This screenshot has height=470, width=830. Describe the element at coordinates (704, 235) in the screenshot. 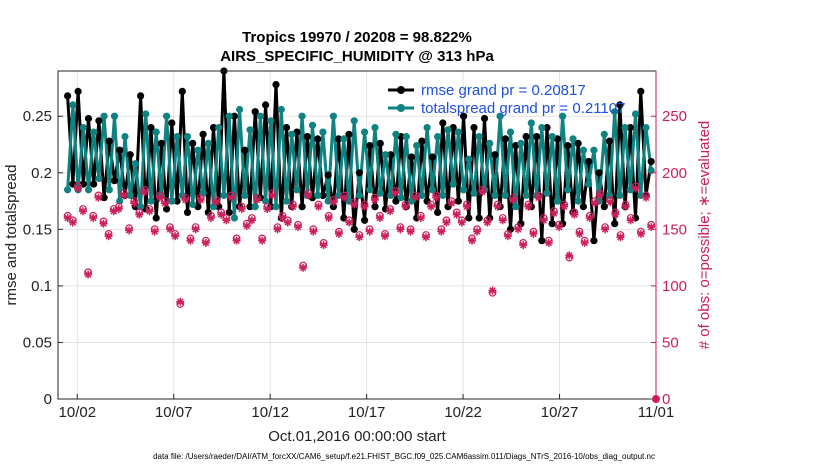

I see `y2-axis-label: # of obs: o=possible; ∗=evaluated` at that location.